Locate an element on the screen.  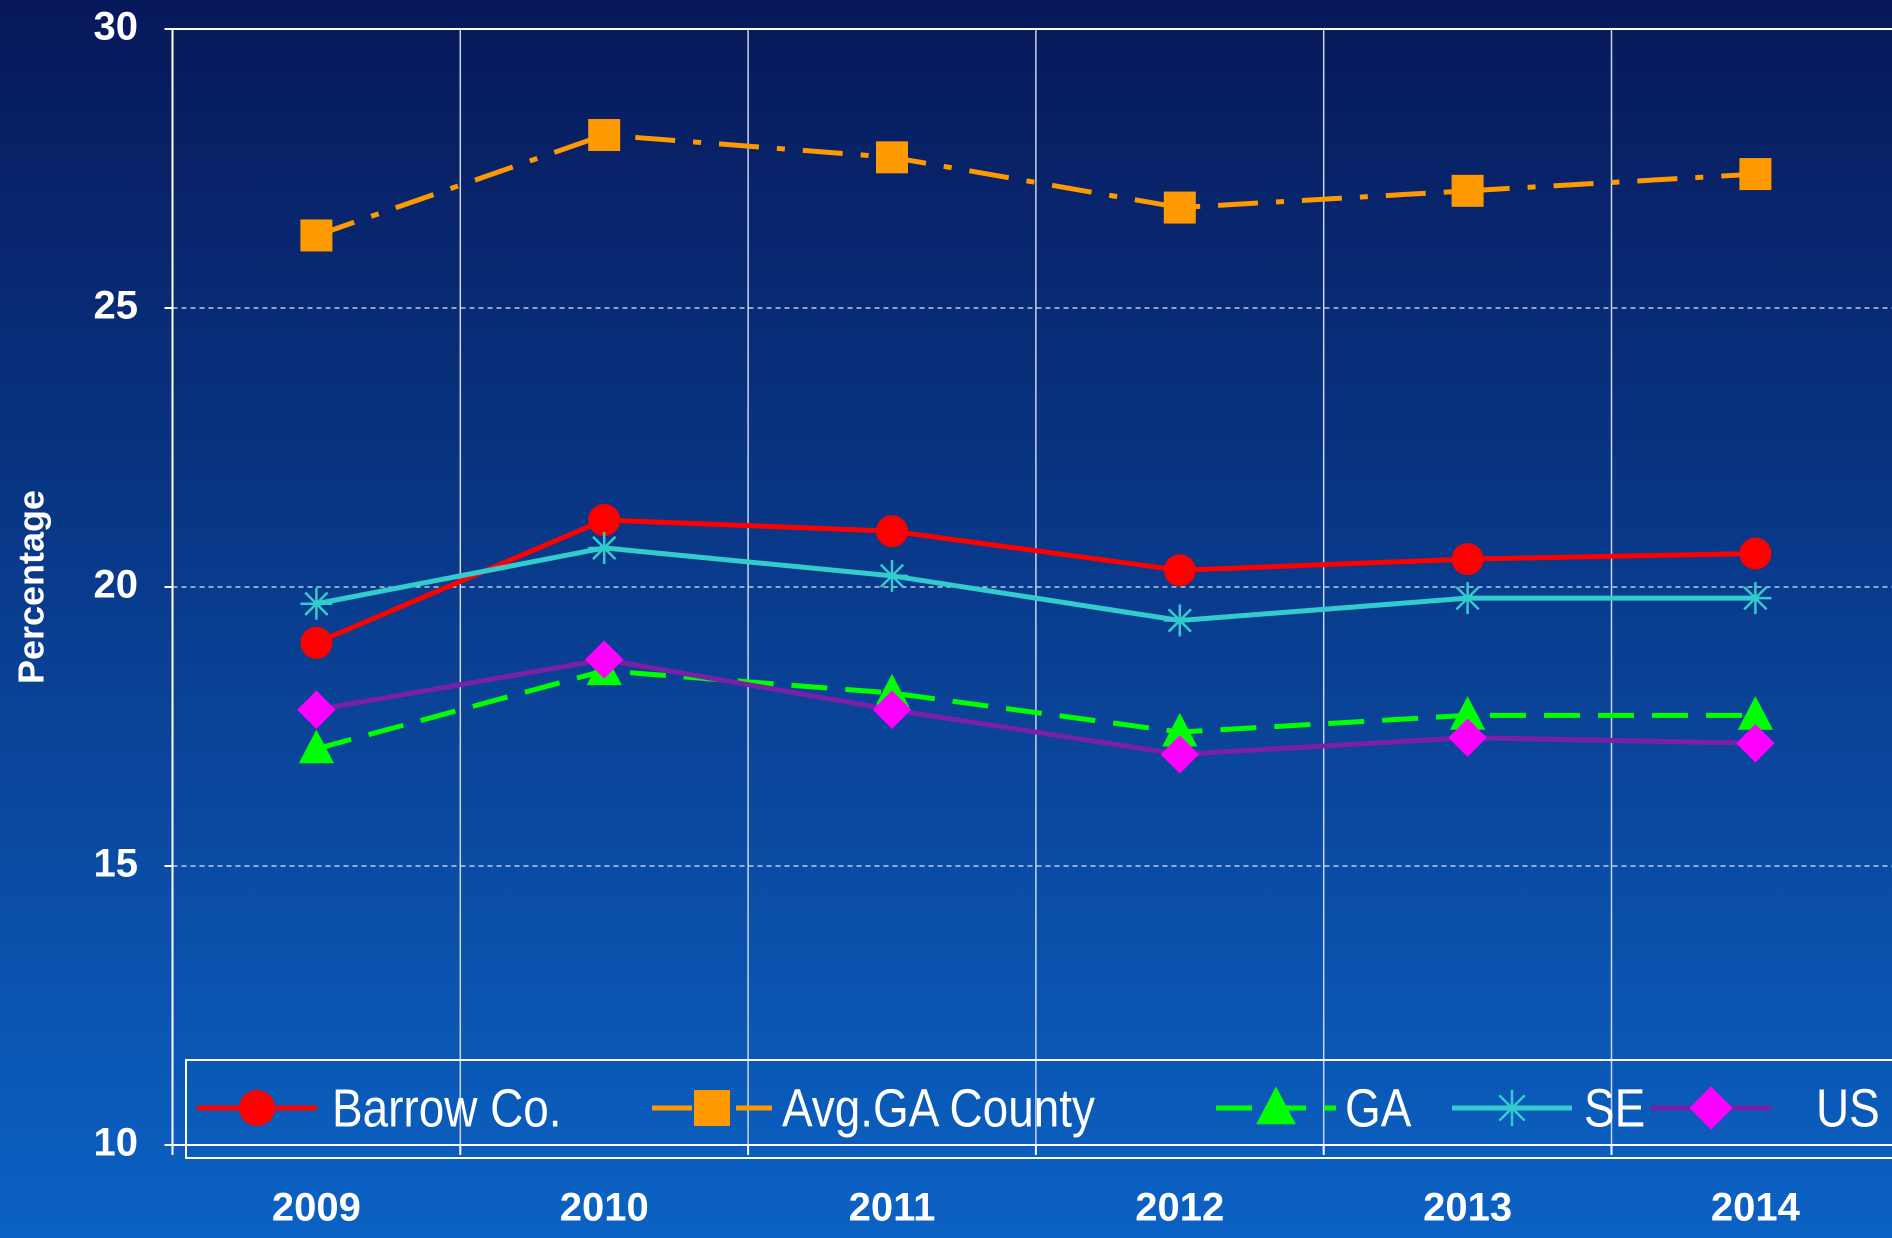
legend-box is located at coordinates (1038, 1109).